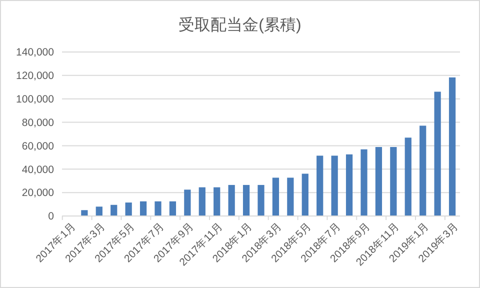 Image resolution: width=480 pixels, height=288 pixels. Describe the element at coordinates (38, 170) in the screenshot. I see `y-tick-label: 40,000` at that location.